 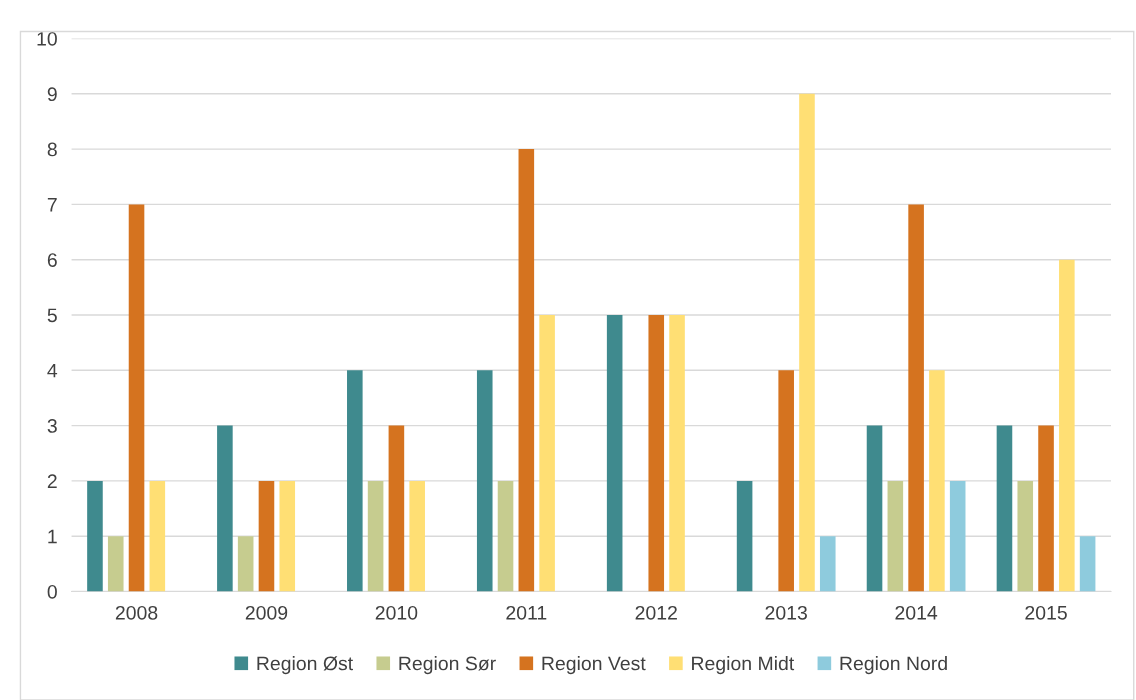 I want to click on legend-label: Region Øst, so click(x=305, y=665).